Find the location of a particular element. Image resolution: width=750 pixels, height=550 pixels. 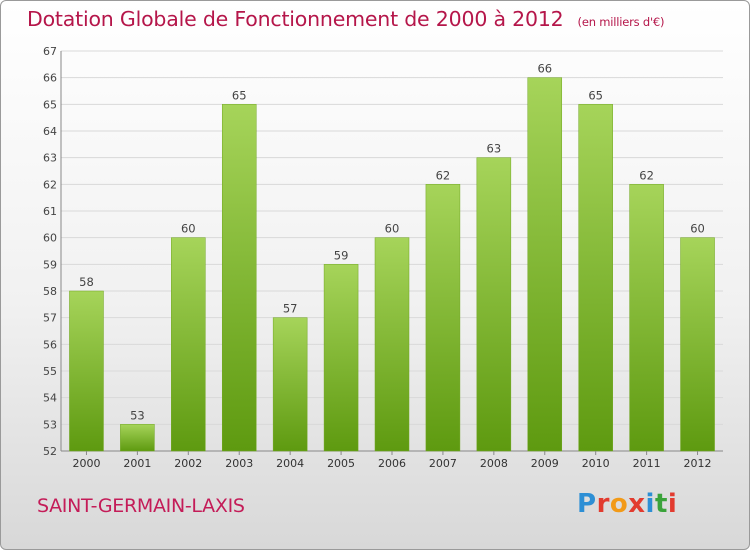

x-tick-label: 2010 is located at coordinates (596, 463).